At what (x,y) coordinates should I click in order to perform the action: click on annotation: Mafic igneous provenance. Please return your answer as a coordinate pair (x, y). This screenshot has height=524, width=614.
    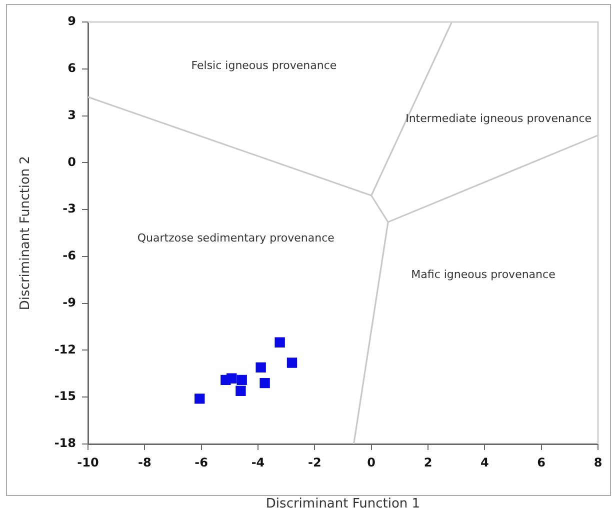
    Looking at the image, I should click on (483, 275).